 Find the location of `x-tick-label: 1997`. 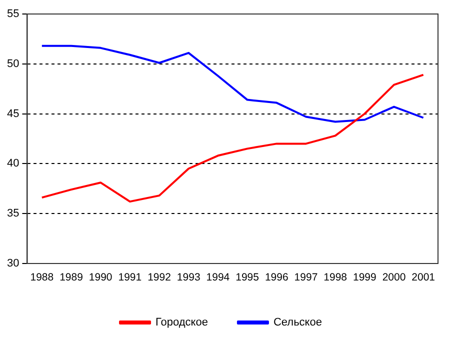

x-tick-label: 1997 is located at coordinates (306, 278).